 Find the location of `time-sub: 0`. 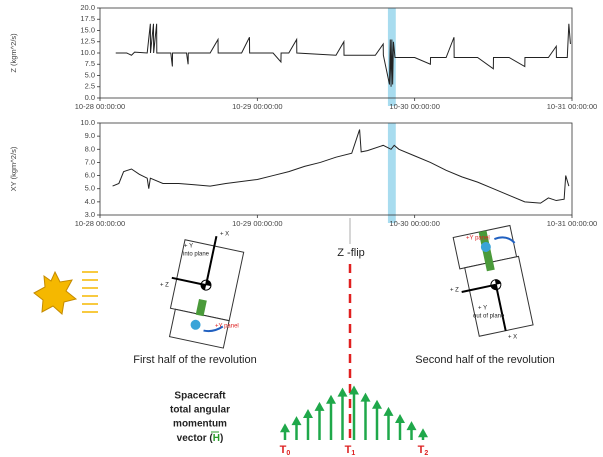

time-sub: 0 is located at coordinates (288, 453).